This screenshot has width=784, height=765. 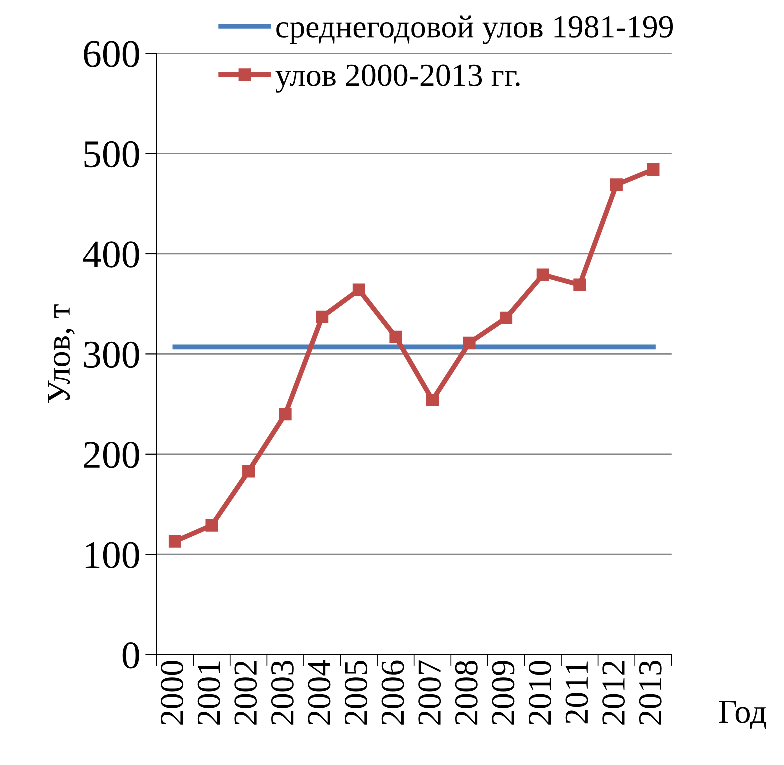 What do you see at coordinates (209, 693) in the screenshot?
I see `x-tick-label: 2001` at bounding box center [209, 693].